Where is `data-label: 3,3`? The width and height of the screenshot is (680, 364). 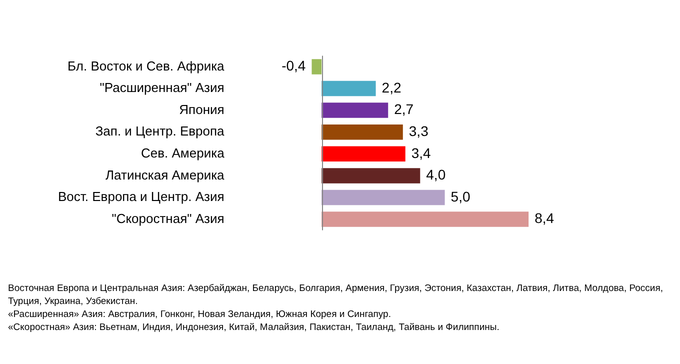
data-label: 3,3 is located at coordinates (418, 130).